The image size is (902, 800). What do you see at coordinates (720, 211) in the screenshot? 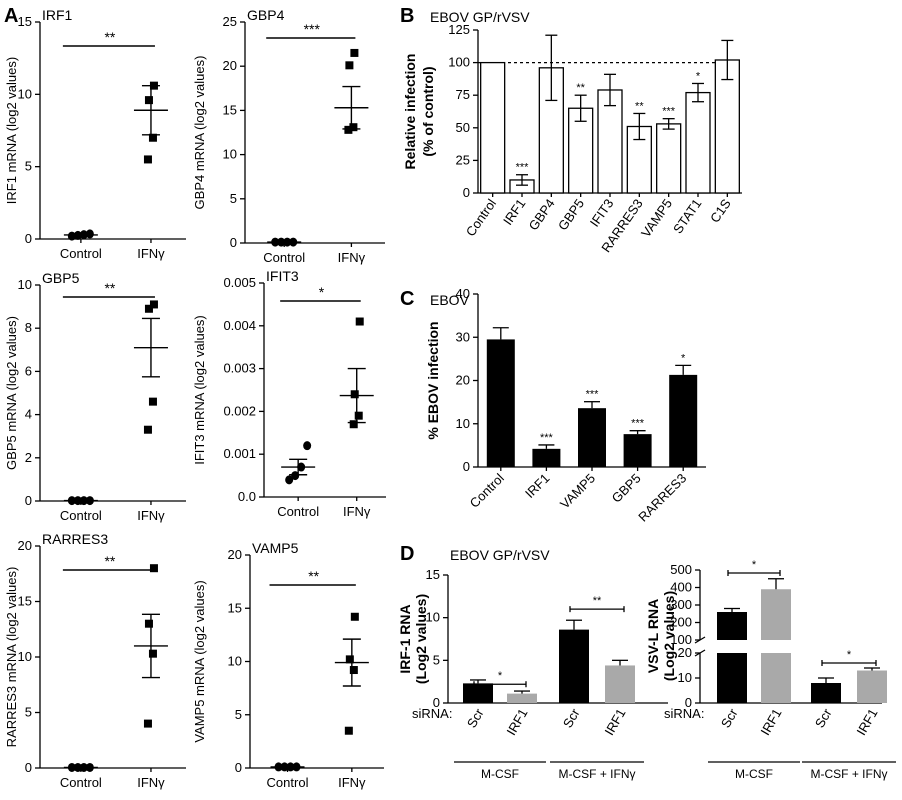
I see `x-tick-label: C1S` at bounding box center [720, 211].